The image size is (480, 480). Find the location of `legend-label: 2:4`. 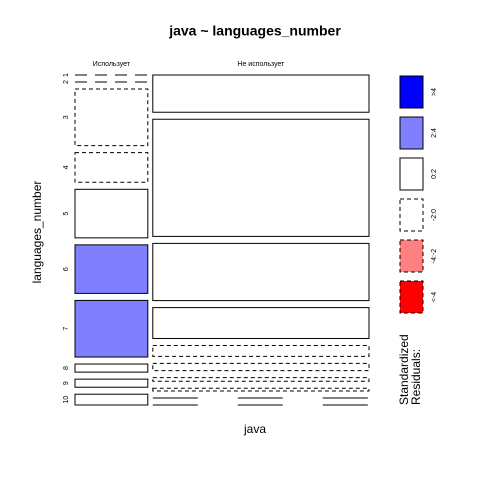

legend-label: 2:4 is located at coordinates (434, 133).